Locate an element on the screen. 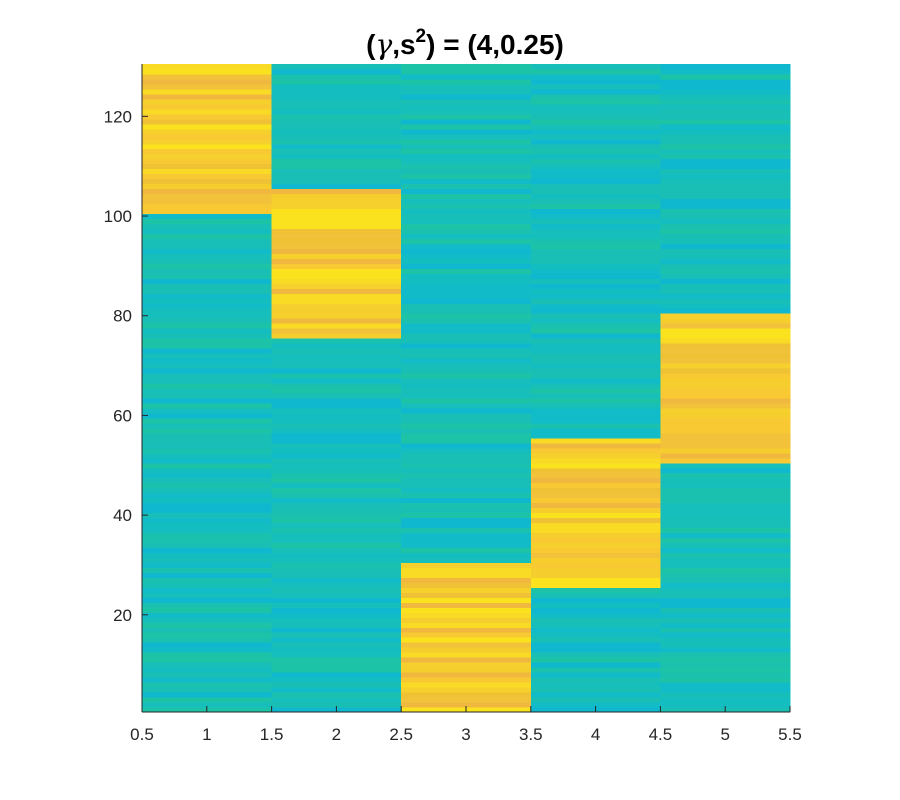 This screenshot has height=800, width=900. x-tick-label: 1 is located at coordinates (206, 734).